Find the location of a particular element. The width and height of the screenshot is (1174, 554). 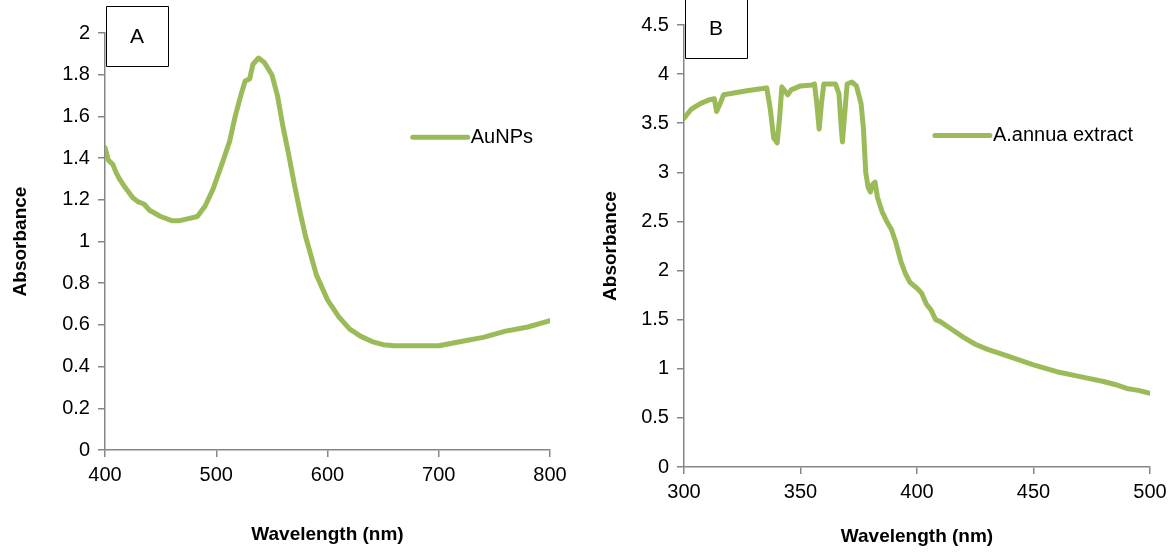

annotation: B is located at coordinates (716, 27).